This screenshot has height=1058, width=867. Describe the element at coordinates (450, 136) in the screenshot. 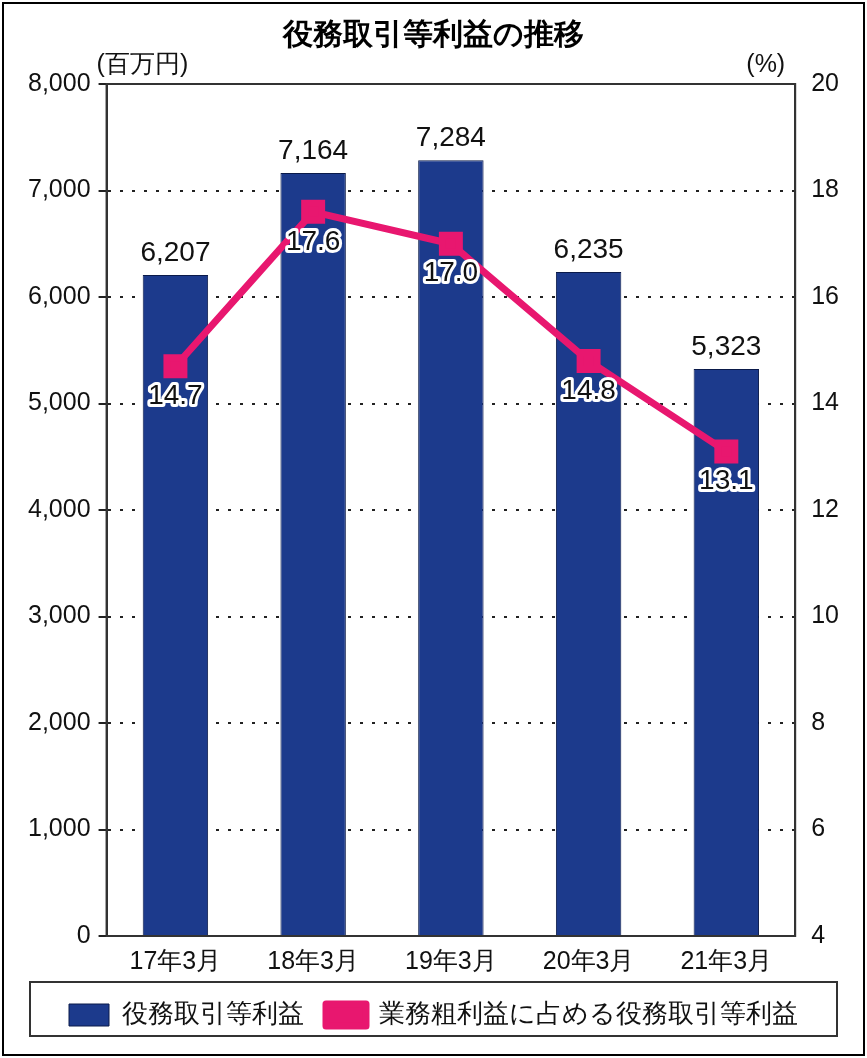

I see `data-label: 7,284` at that location.